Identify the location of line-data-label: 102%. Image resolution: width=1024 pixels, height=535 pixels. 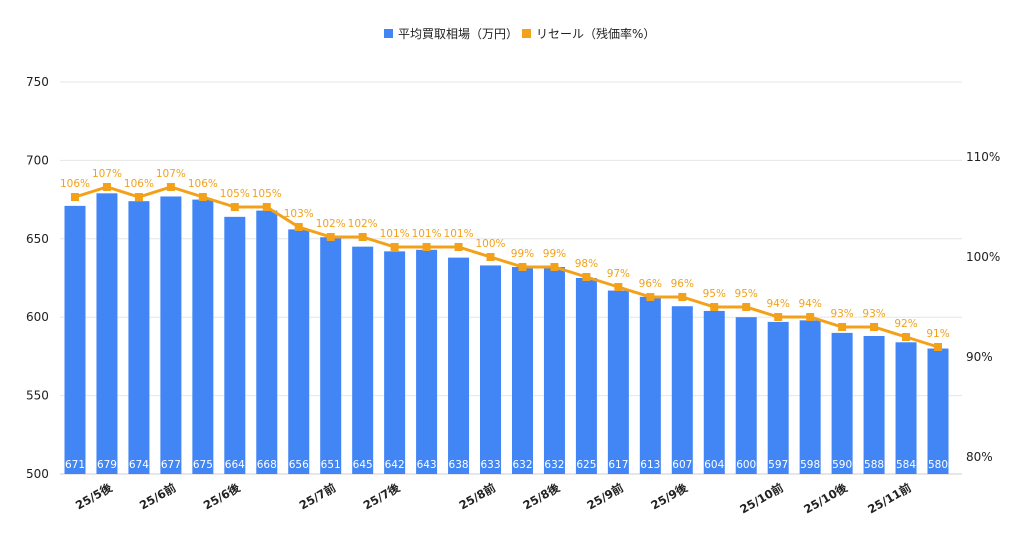
(331, 224).